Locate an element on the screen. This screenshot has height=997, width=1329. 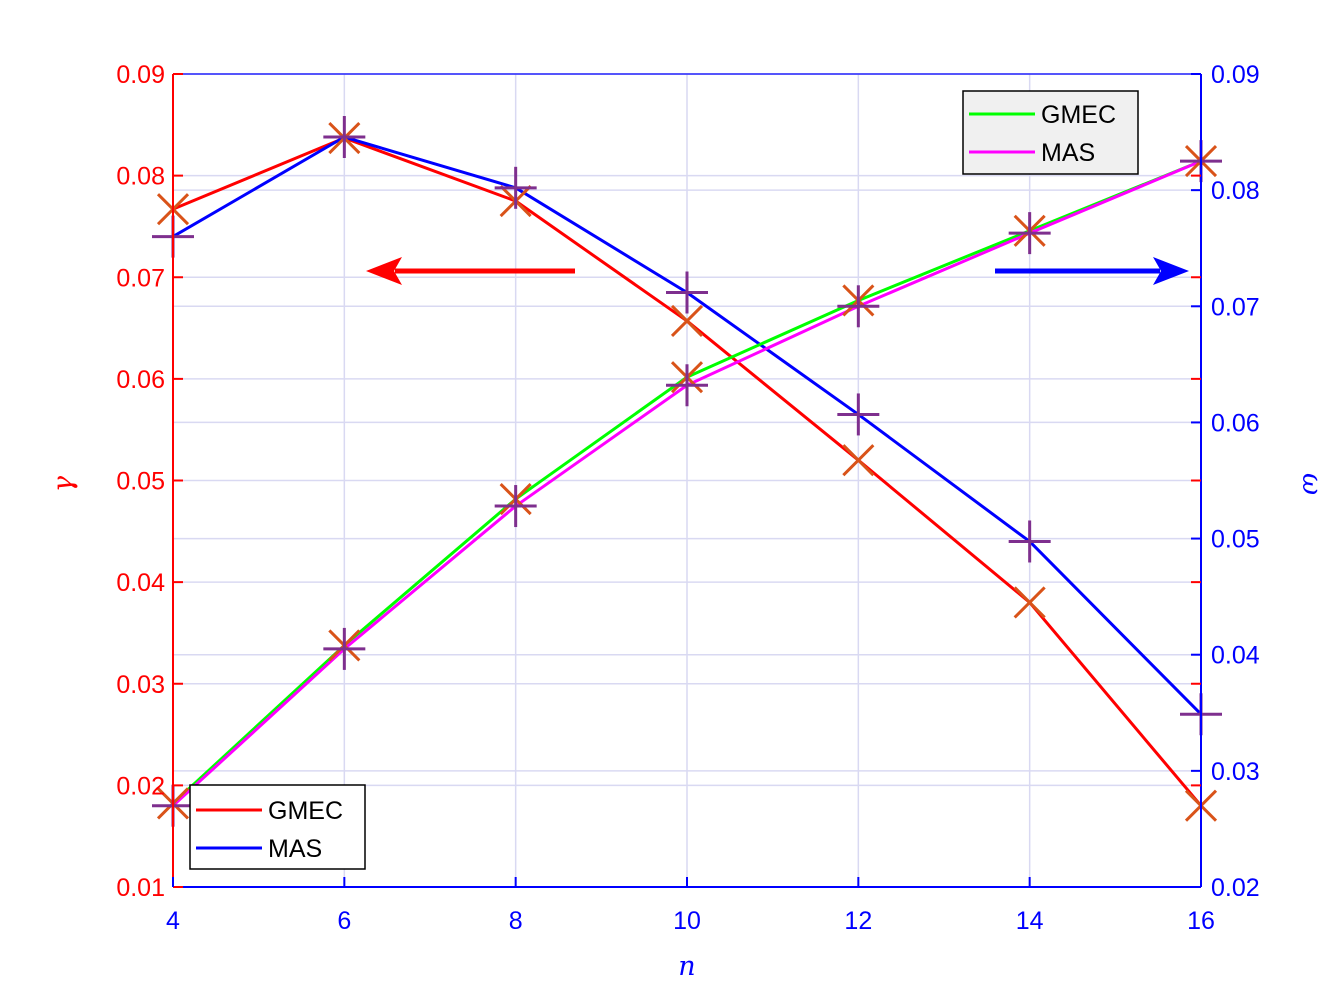
tick-label-left: 0.04 is located at coordinates (140, 583).